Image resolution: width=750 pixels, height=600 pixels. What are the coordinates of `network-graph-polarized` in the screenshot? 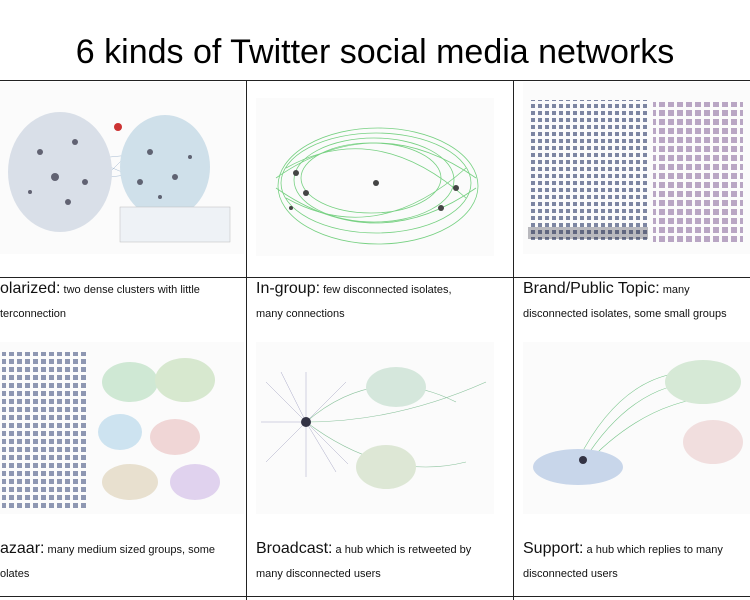 It's located at (122, 168).